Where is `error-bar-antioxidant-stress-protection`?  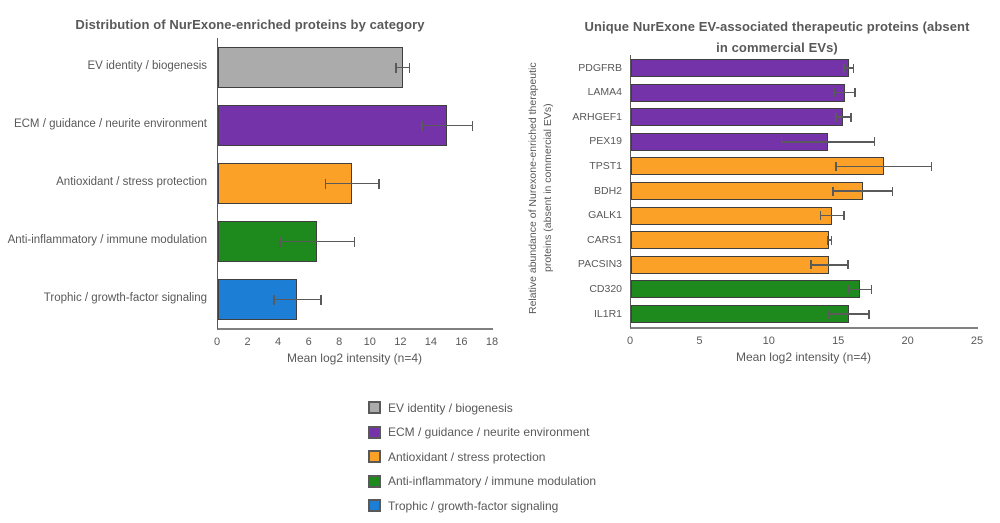
error-bar-antioxidant-stress-protection is located at coordinates (352, 183).